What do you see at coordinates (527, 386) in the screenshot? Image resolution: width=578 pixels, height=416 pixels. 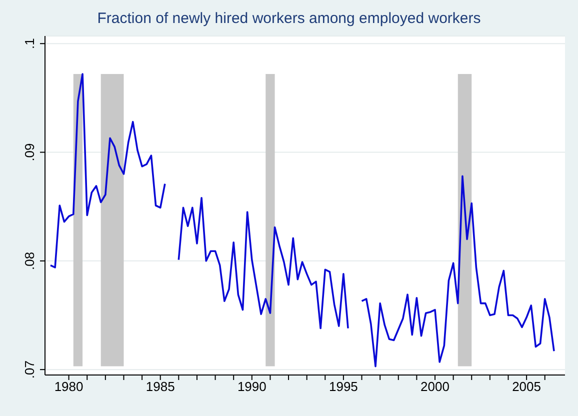 I see `x-tick-label: 2005` at bounding box center [527, 386].